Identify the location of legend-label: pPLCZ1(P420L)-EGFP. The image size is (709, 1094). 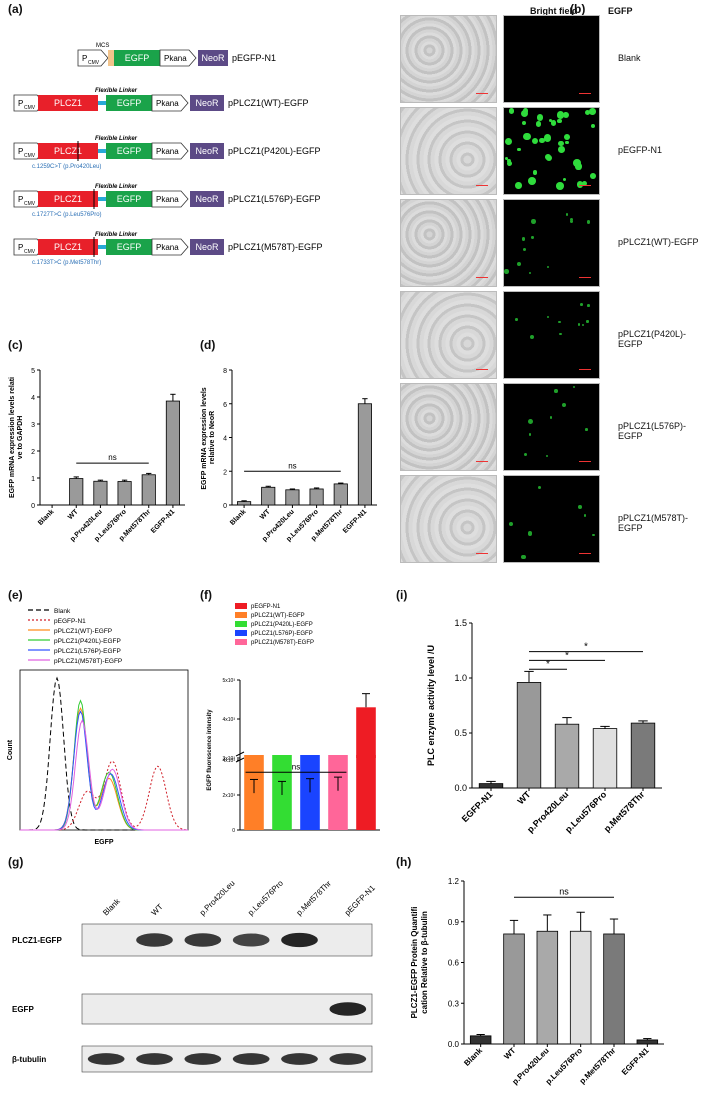
(282, 625).